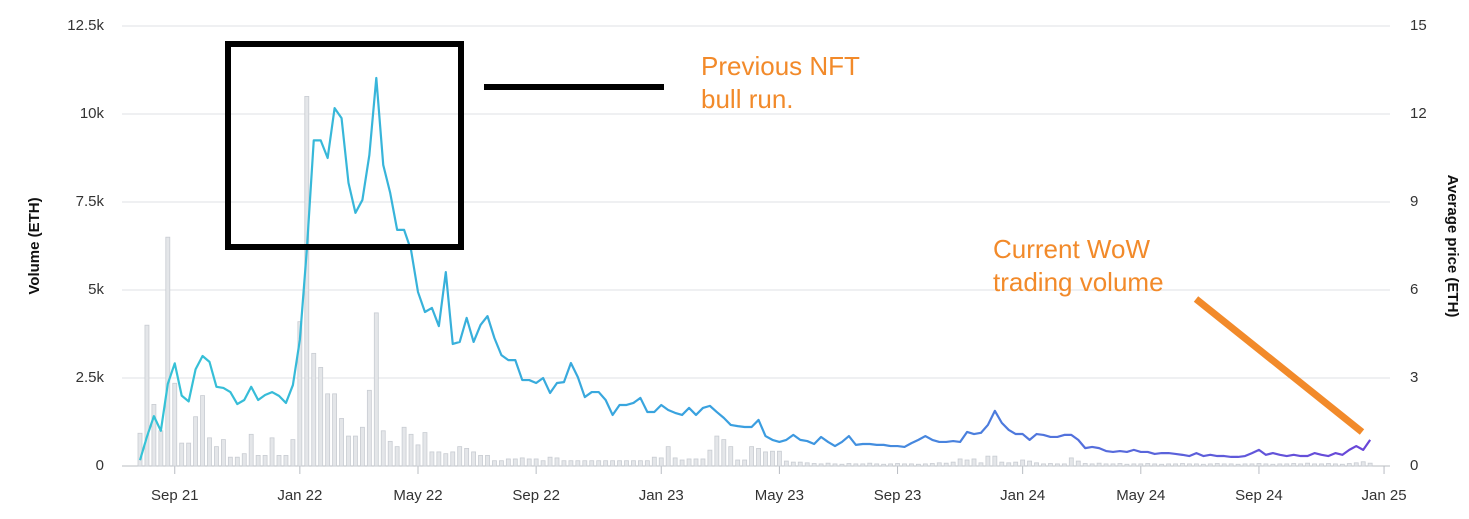 This screenshot has width=1469, height=519. What do you see at coordinates (1418, 25) in the screenshot?
I see `y2-tick-label: 15` at bounding box center [1418, 25].